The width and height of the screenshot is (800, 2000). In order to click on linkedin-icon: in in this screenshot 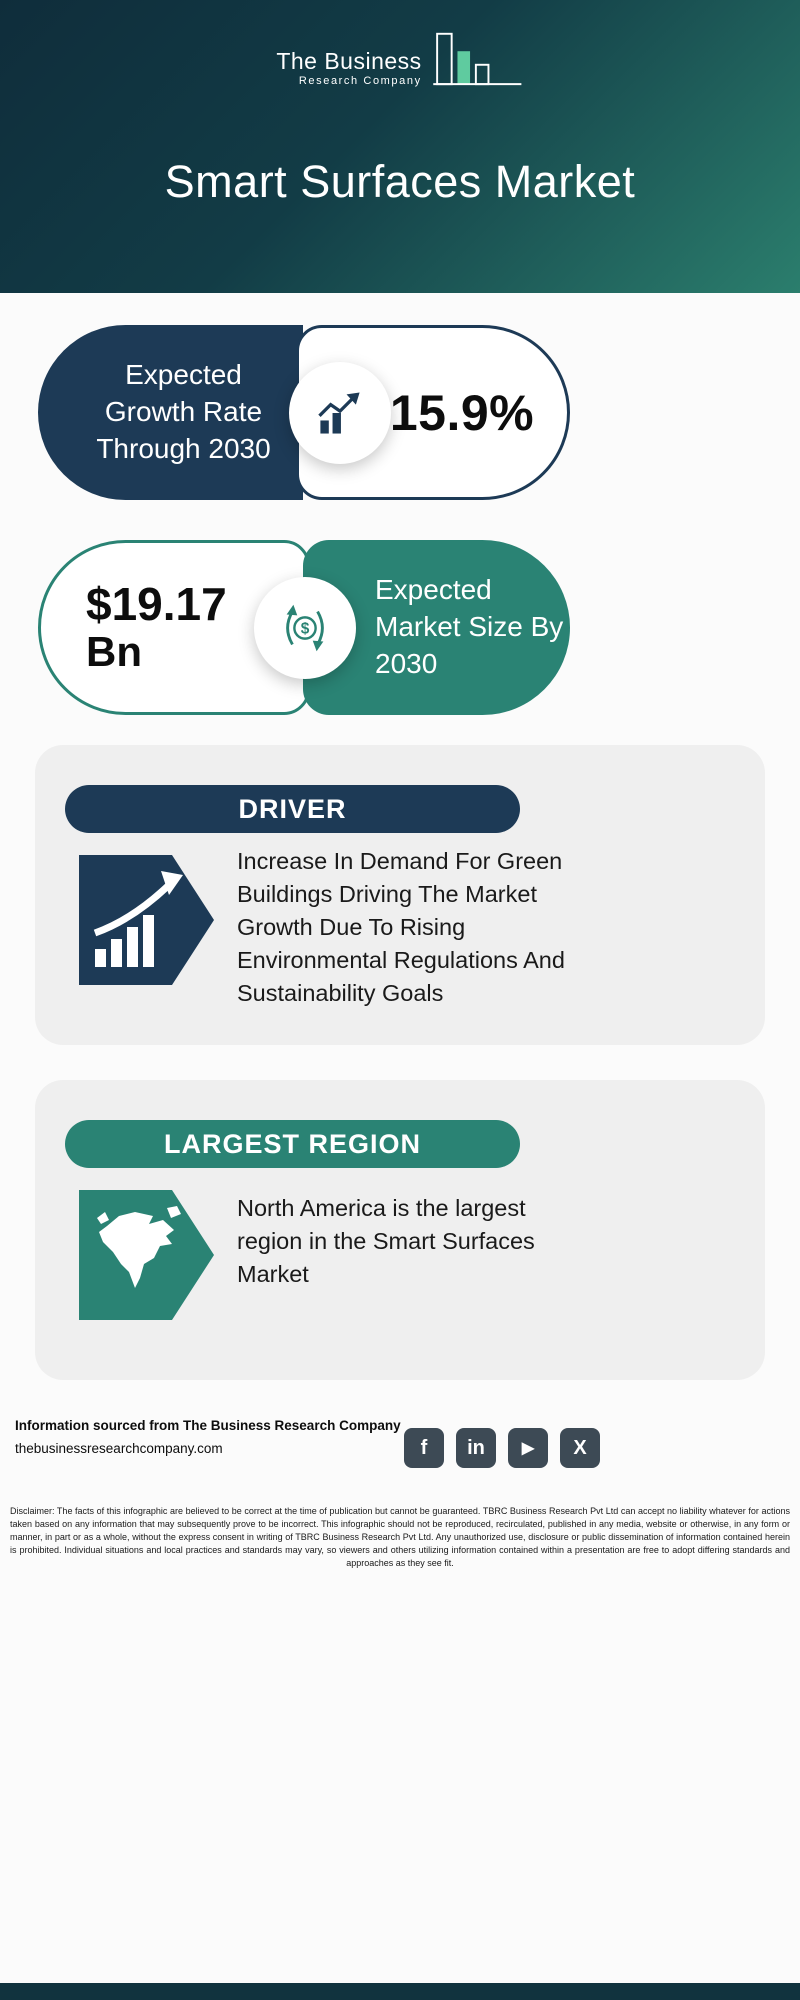, I will do `click(476, 1448)`.